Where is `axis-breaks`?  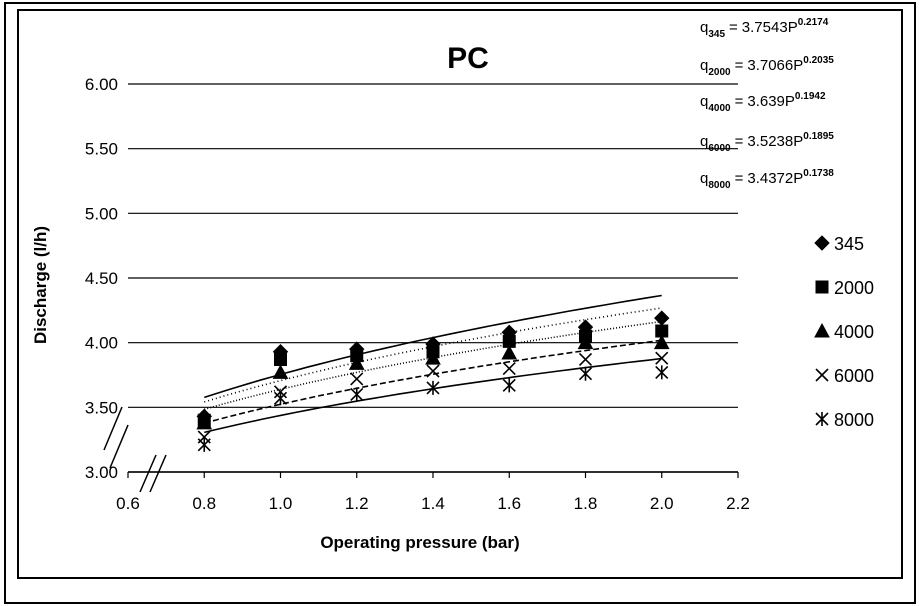
axis-breaks is located at coordinates (135, 449).